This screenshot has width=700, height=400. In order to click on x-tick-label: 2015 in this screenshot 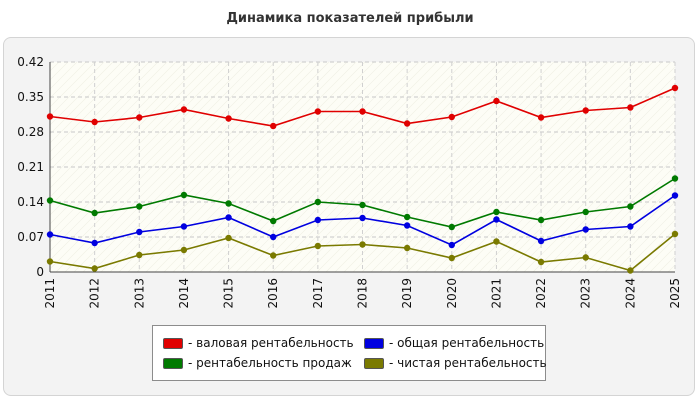, I will do `click(229, 293)`.